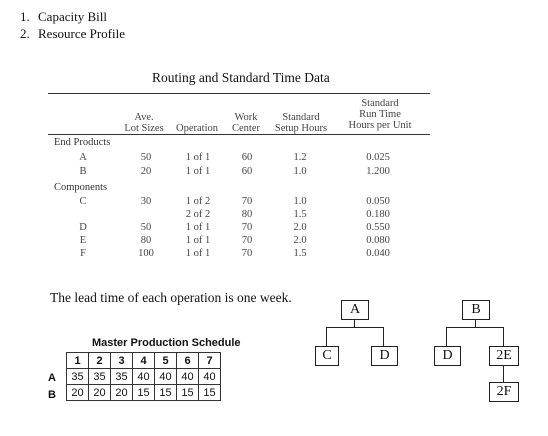 The image size is (548, 436). What do you see at coordinates (355, 310) in the screenshot?
I see `bom-node-a: A` at bounding box center [355, 310].